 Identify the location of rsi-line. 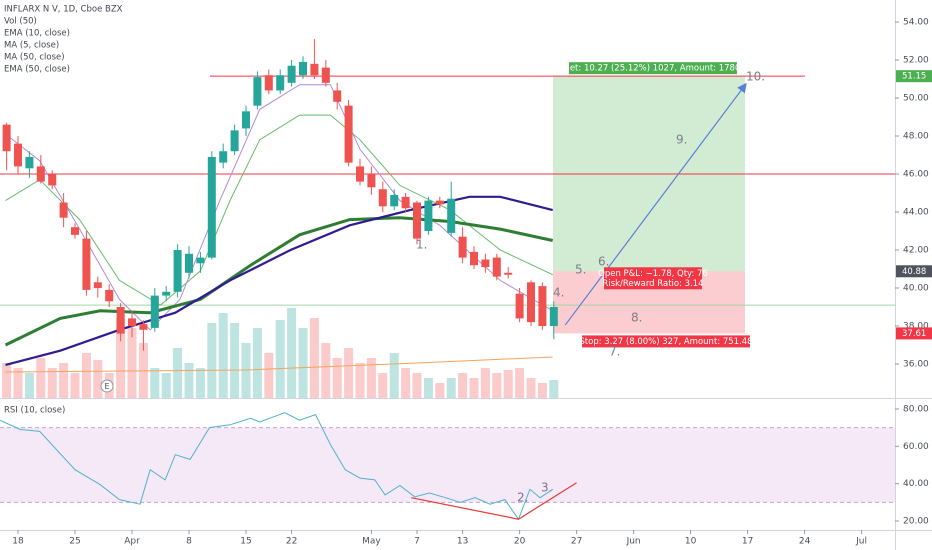
(276, 466).